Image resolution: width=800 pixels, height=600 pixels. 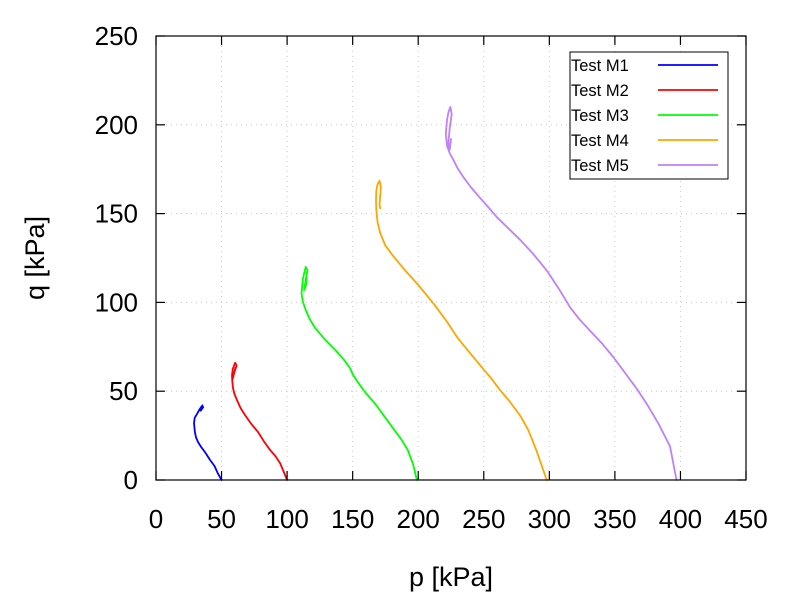 I want to click on series-line-test-m2, so click(x=260, y=421).